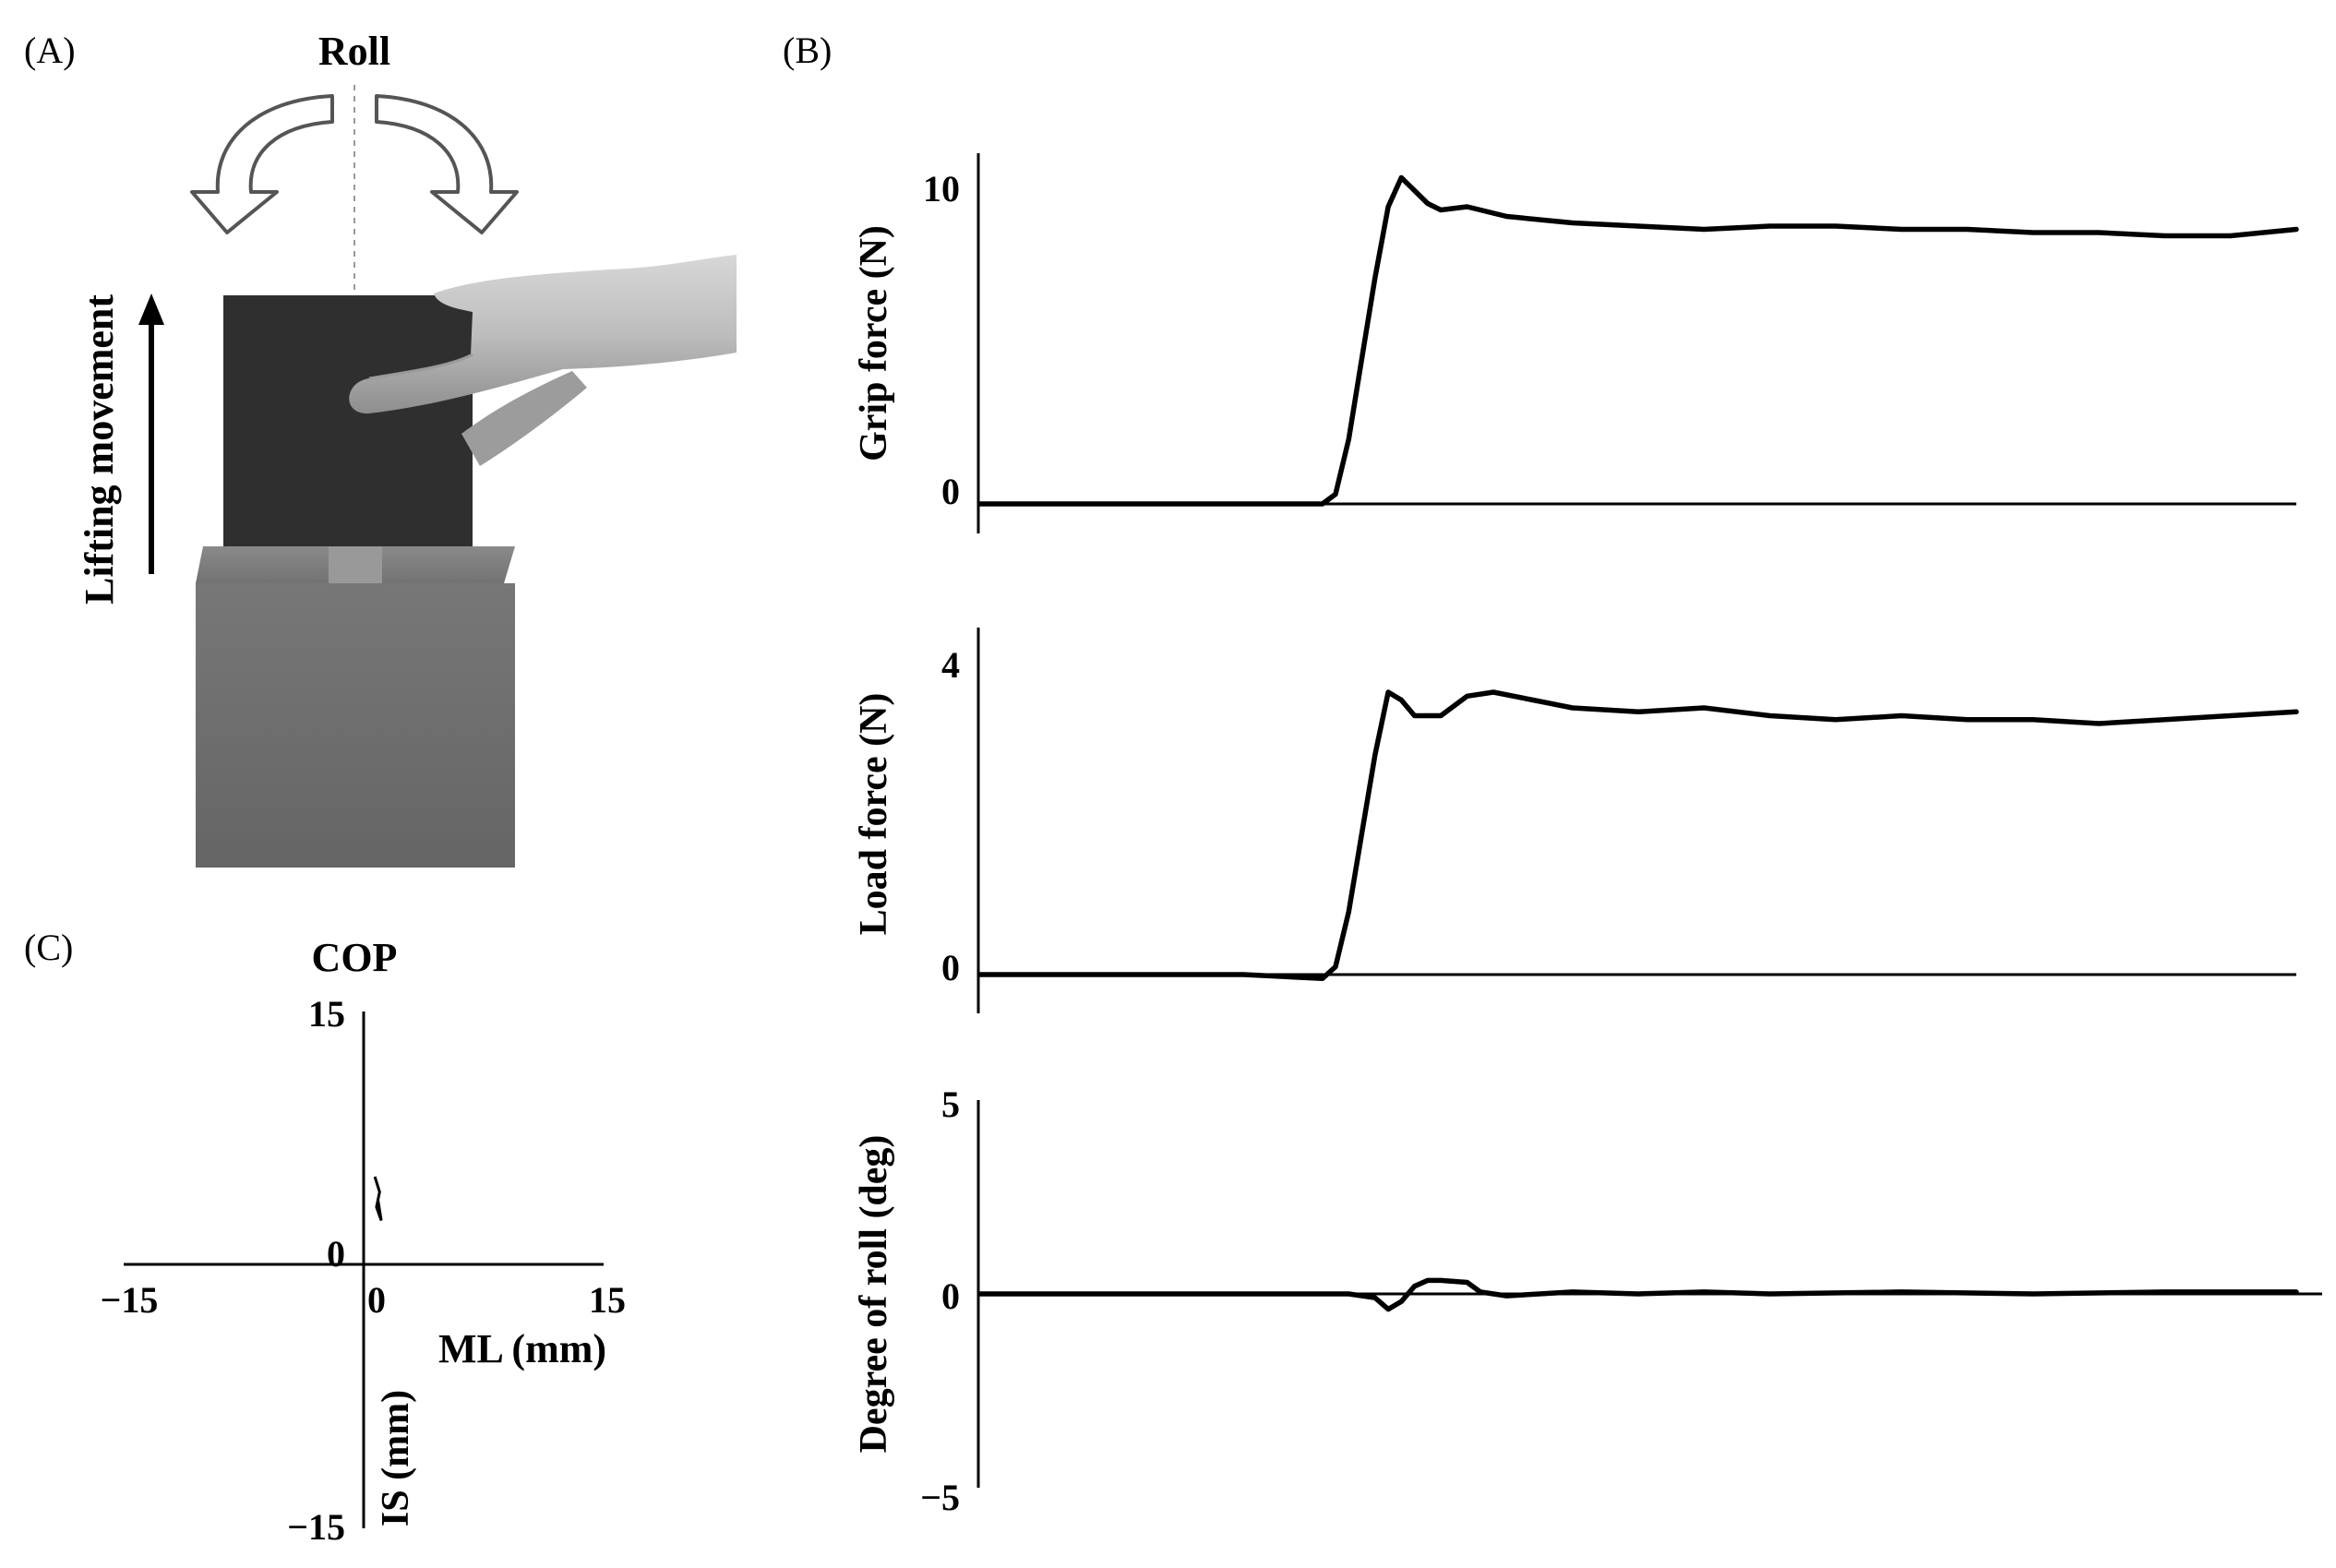  What do you see at coordinates (941, 188) in the screenshot?
I see `grip-force-tick-10: 10` at bounding box center [941, 188].